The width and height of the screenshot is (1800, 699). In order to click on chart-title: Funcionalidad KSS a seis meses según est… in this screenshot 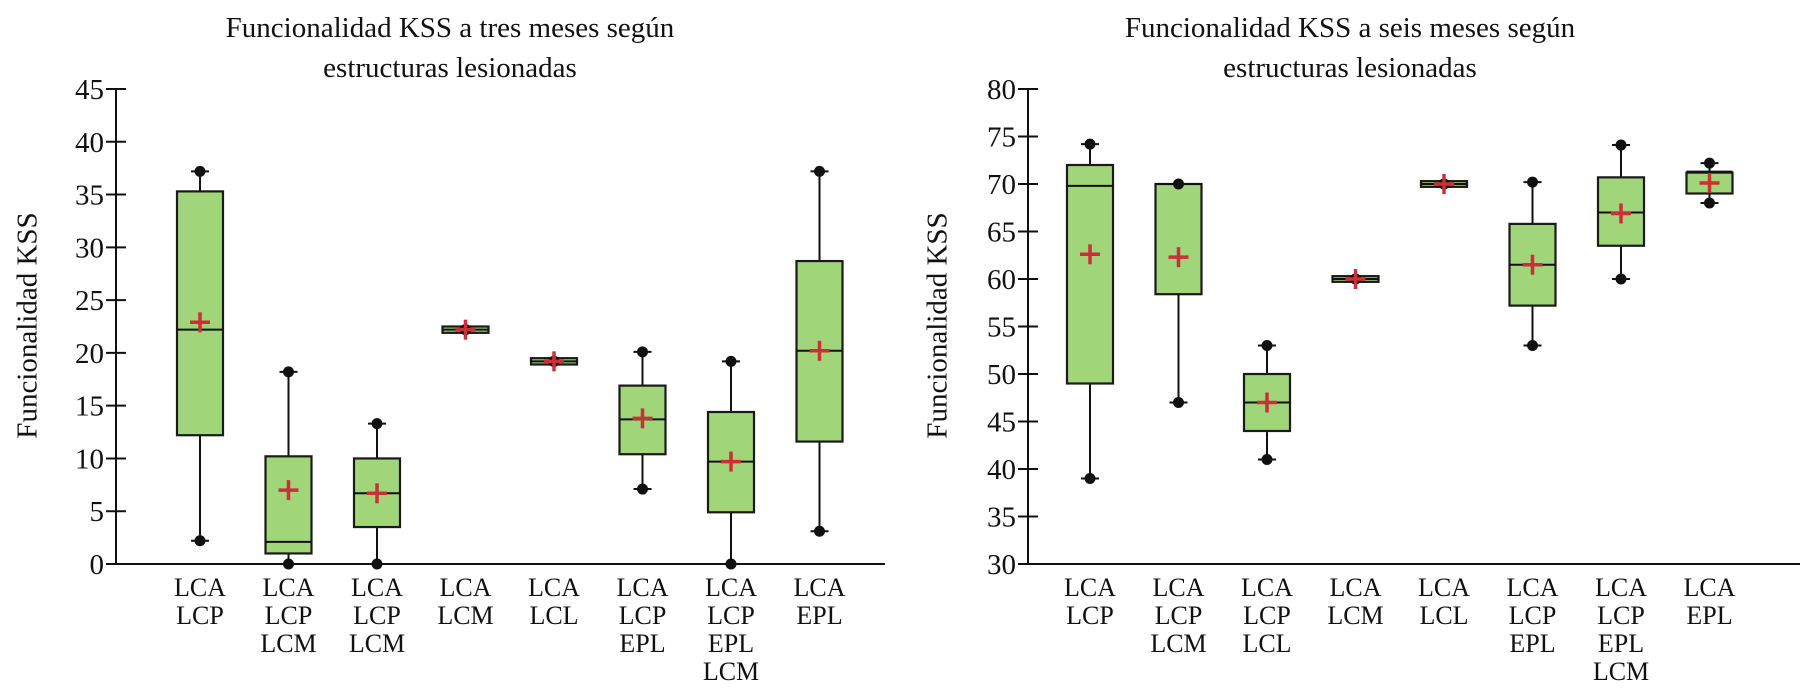, I will do `click(1350, 48)`.